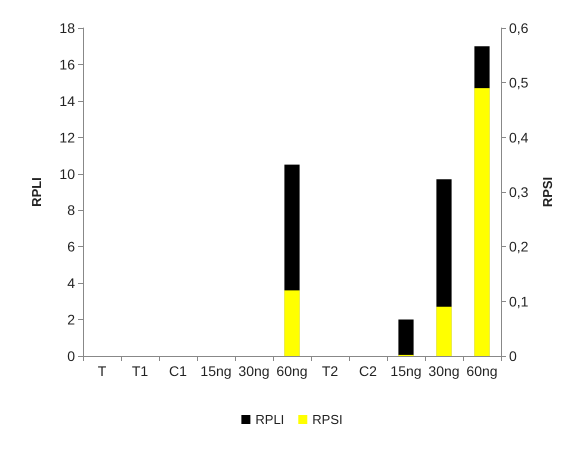 This screenshot has width=584, height=449. What do you see at coordinates (71, 210) in the screenshot?
I see `y-tick-label: 8` at bounding box center [71, 210].